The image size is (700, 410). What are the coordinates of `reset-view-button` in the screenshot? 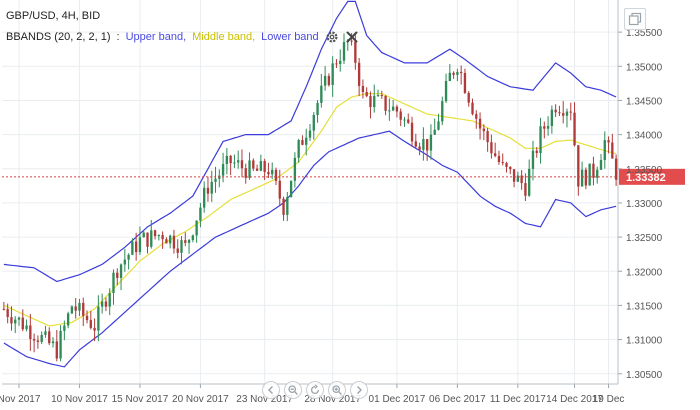 It's located at (315, 390).